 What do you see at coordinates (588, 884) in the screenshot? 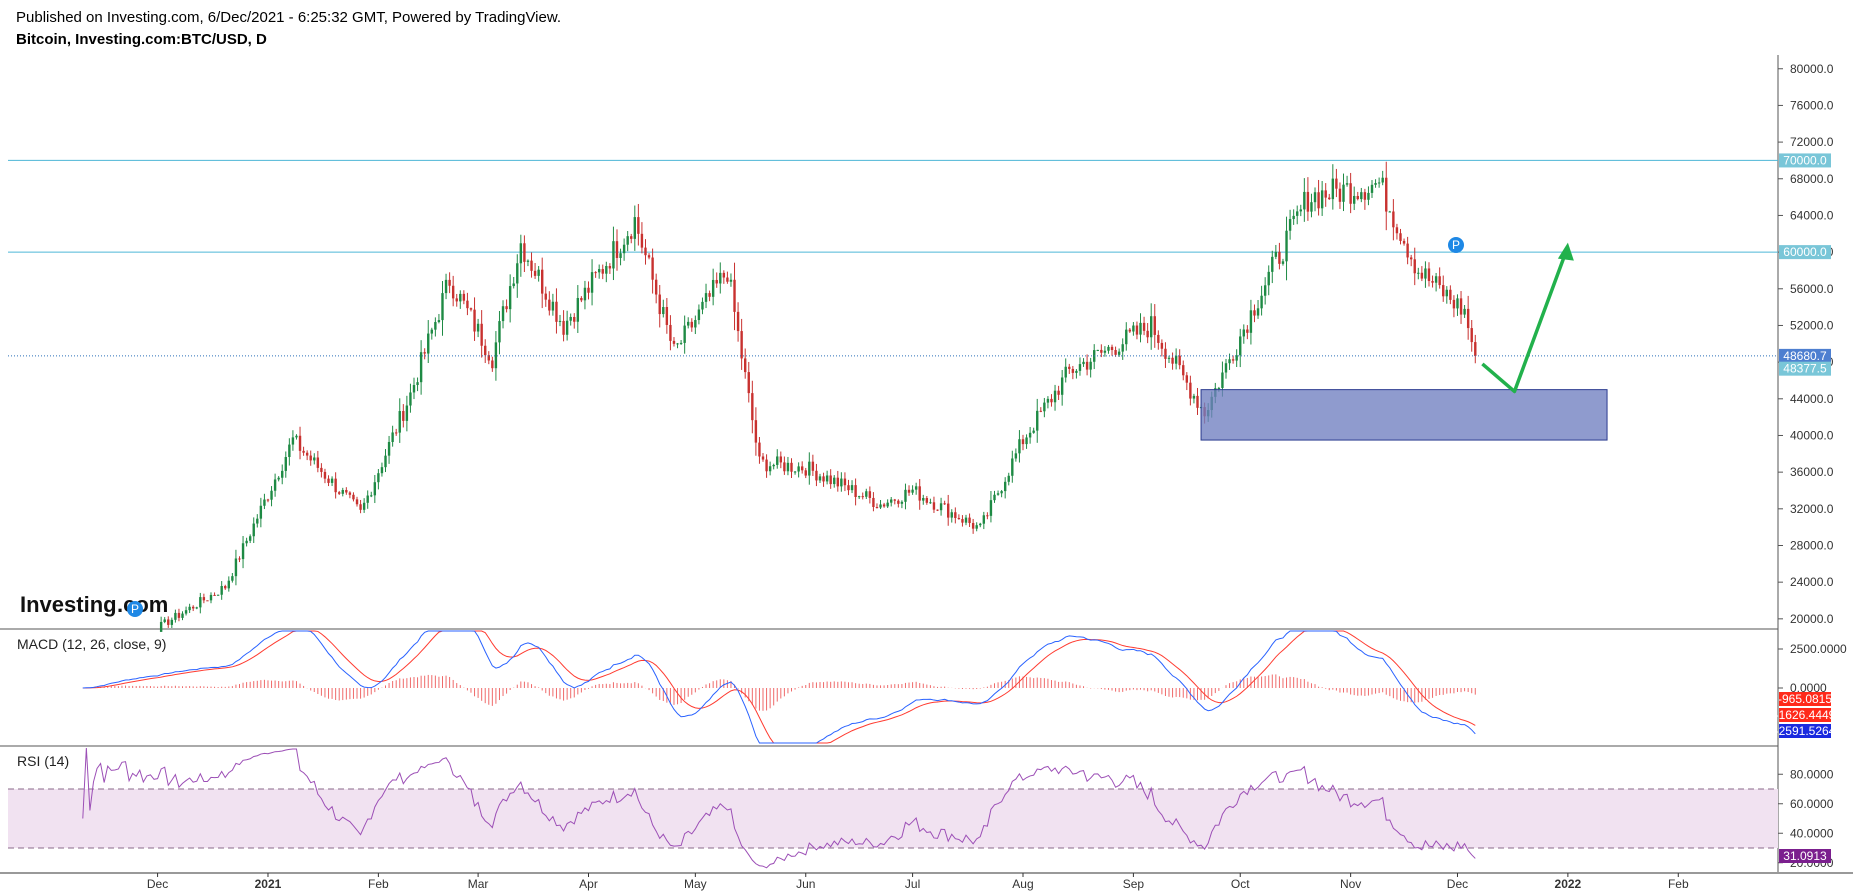
I see `x-tick-label: Apr` at bounding box center [588, 884].